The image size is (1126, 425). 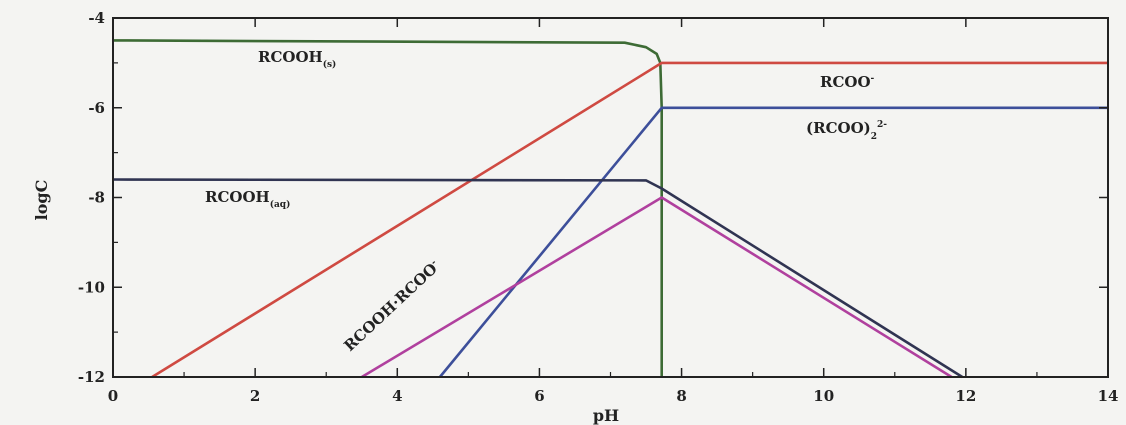 I want to click on y-tick-label: -8, so click(x=96, y=198).